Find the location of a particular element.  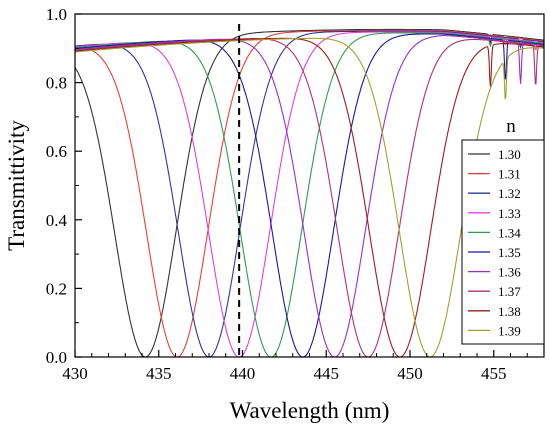

legend-label: 1.31 is located at coordinates (509, 174).